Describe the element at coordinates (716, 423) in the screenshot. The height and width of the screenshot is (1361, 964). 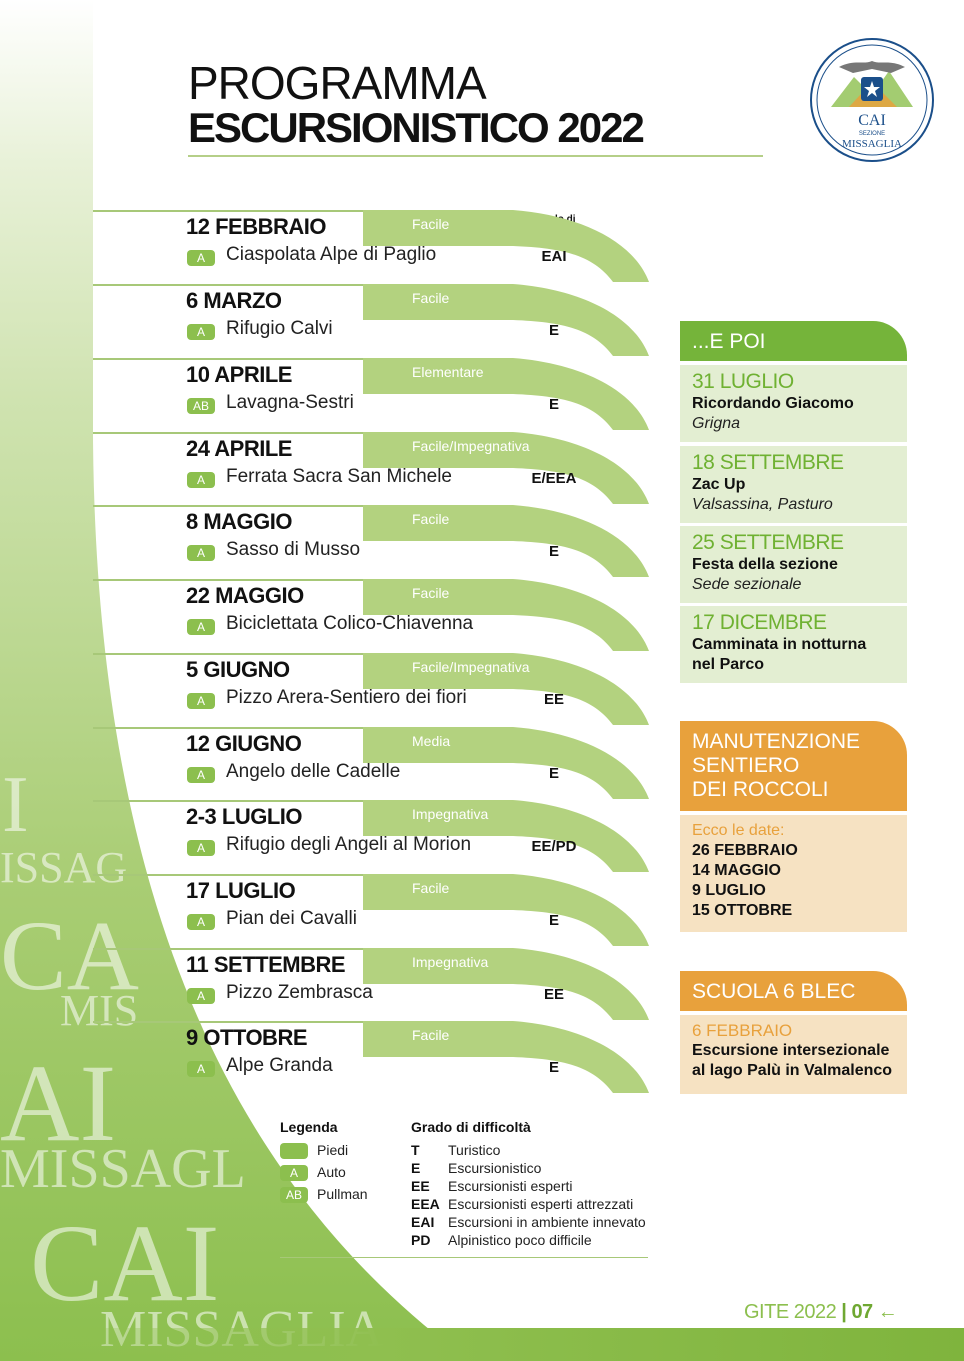
I see `e-poi-subtitle: Grigna` at that location.